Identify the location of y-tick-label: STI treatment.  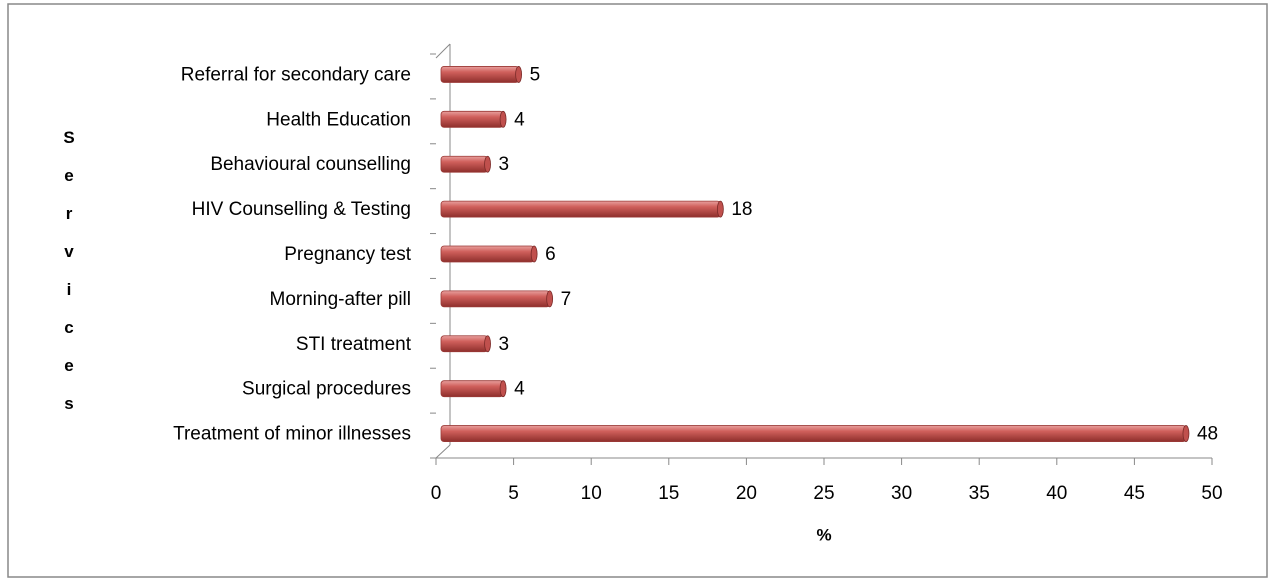
(354, 344).